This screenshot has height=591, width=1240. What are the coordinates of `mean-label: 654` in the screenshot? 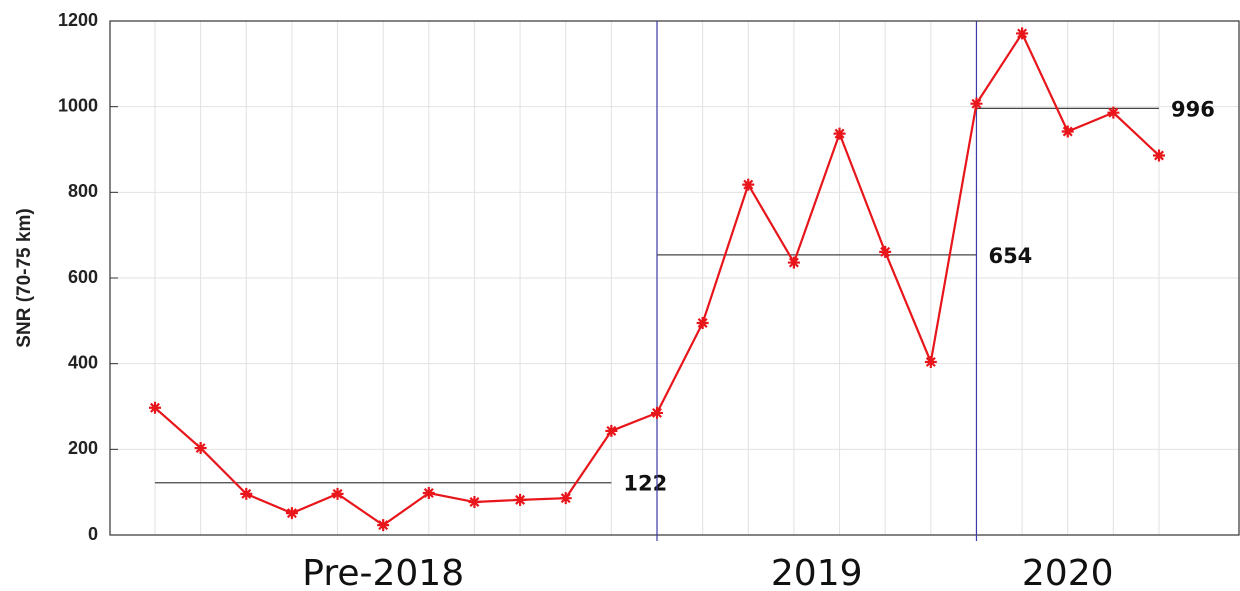 It's located at (1010, 256).